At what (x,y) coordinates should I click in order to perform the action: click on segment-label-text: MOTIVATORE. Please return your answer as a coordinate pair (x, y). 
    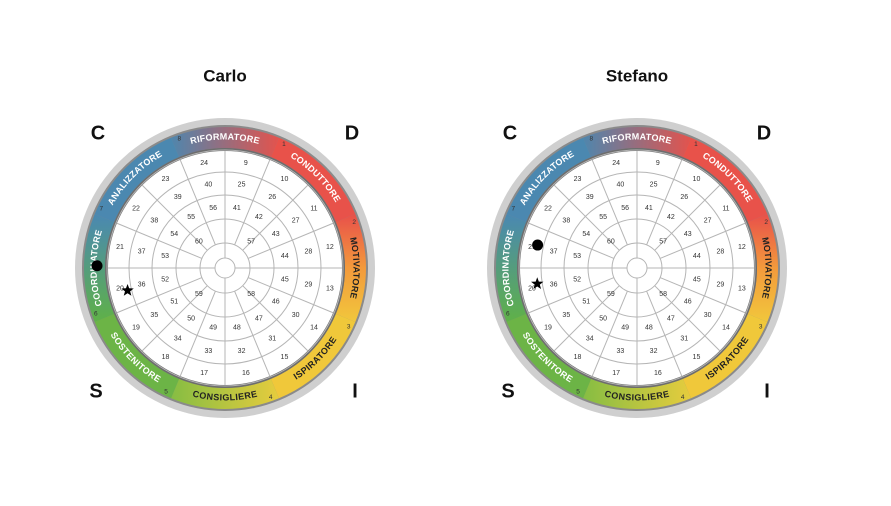
    Looking at the image, I should click on (355, 267).